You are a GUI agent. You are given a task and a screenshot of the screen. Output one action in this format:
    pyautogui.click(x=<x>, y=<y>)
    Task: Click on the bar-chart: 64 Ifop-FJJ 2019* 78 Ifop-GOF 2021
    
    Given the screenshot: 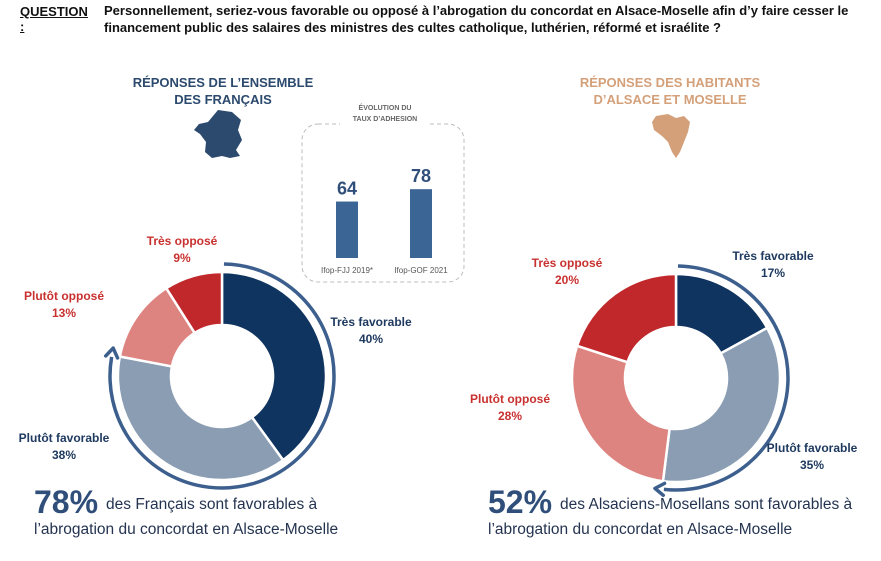 What is the action you would take?
    pyautogui.click(x=384, y=220)
    